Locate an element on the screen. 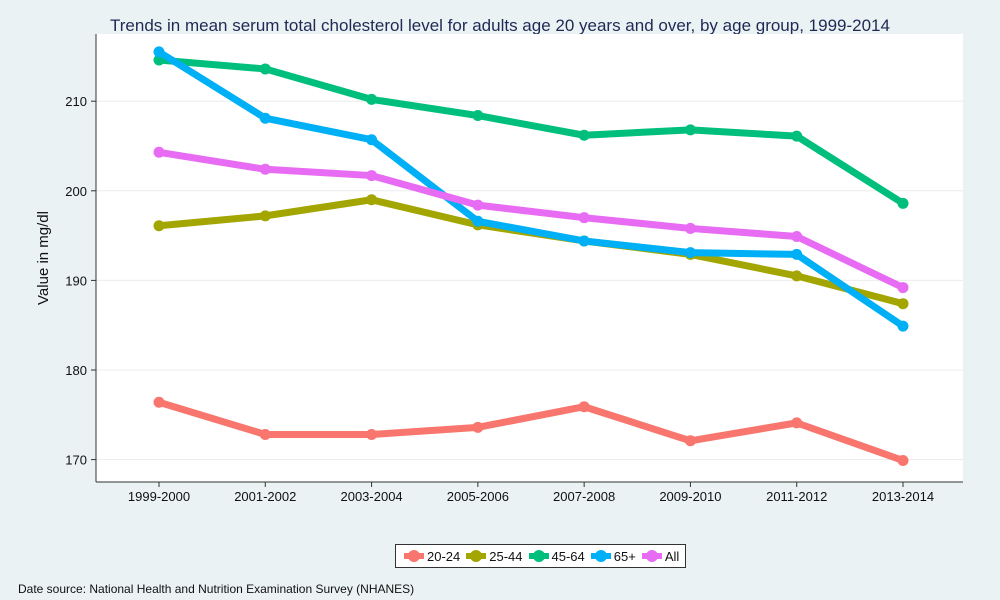 The height and width of the screenshot is (600, 1000). x-tick-label: 1999-2000 is located at coordinates (159, 496).